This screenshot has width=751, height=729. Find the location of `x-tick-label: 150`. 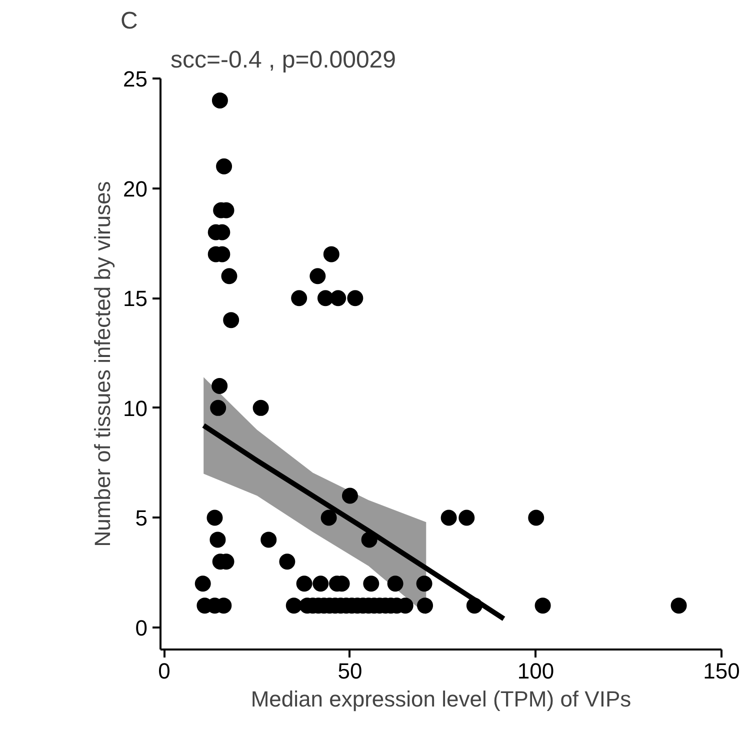

x-tick-label: 150 is located at coordinates (721, 671).